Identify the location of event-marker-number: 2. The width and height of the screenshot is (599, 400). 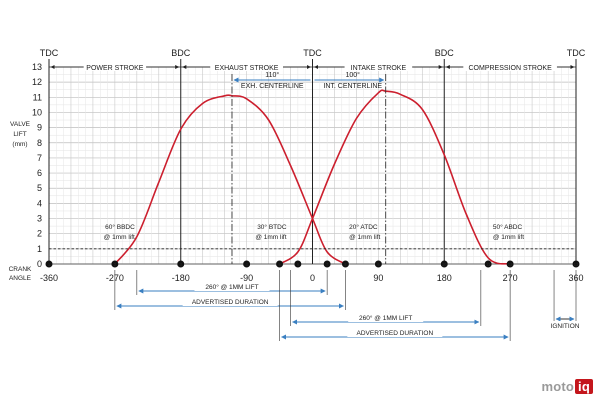
(115, 264).